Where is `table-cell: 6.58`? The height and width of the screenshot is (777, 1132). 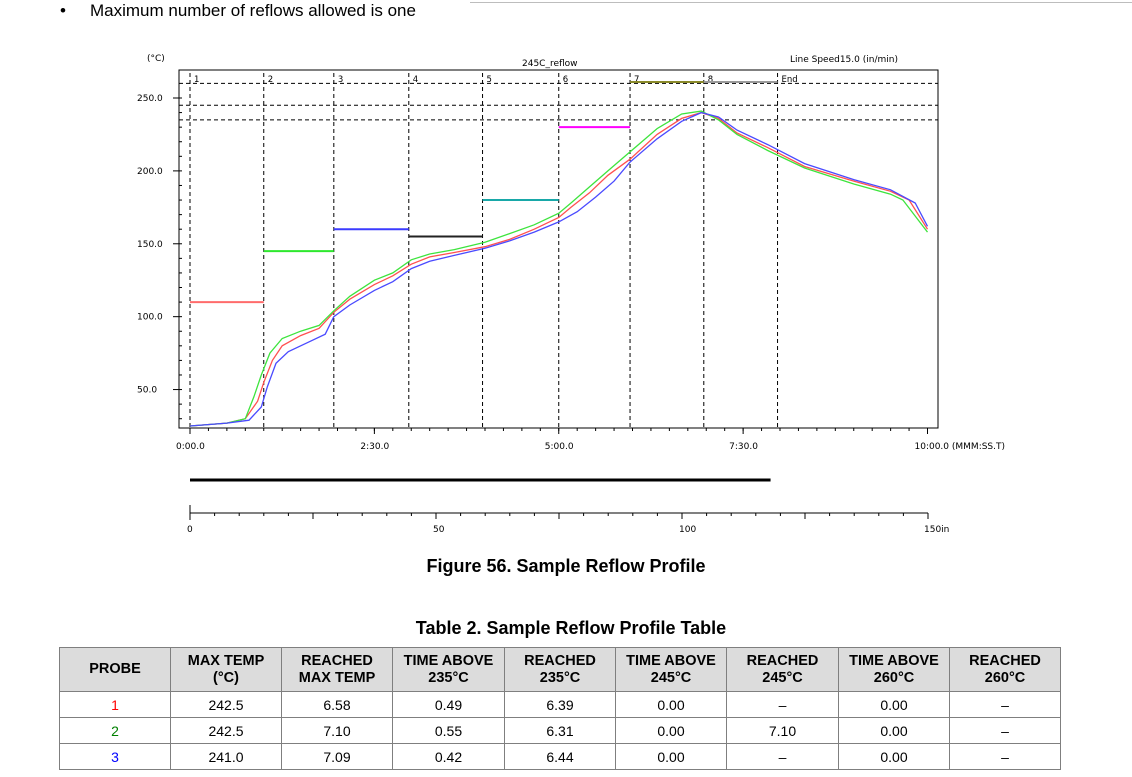 table-cell: 6.58 is located at coordinates (337, 704).